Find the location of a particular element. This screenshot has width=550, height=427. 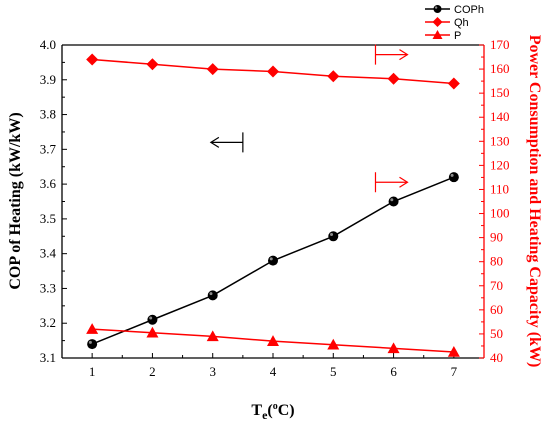

x-axis-title-main: T is located at coordinates (256, 410).